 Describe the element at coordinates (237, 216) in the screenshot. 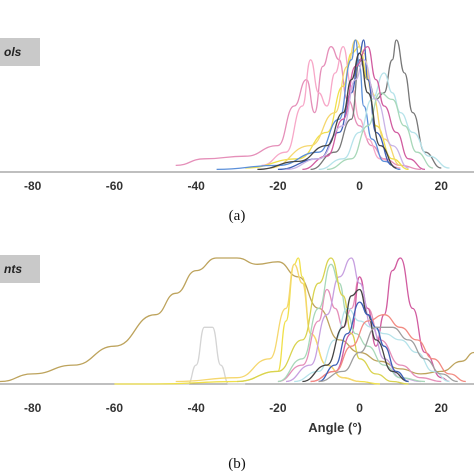

I see `panel-a-caption: (a)` at that location.